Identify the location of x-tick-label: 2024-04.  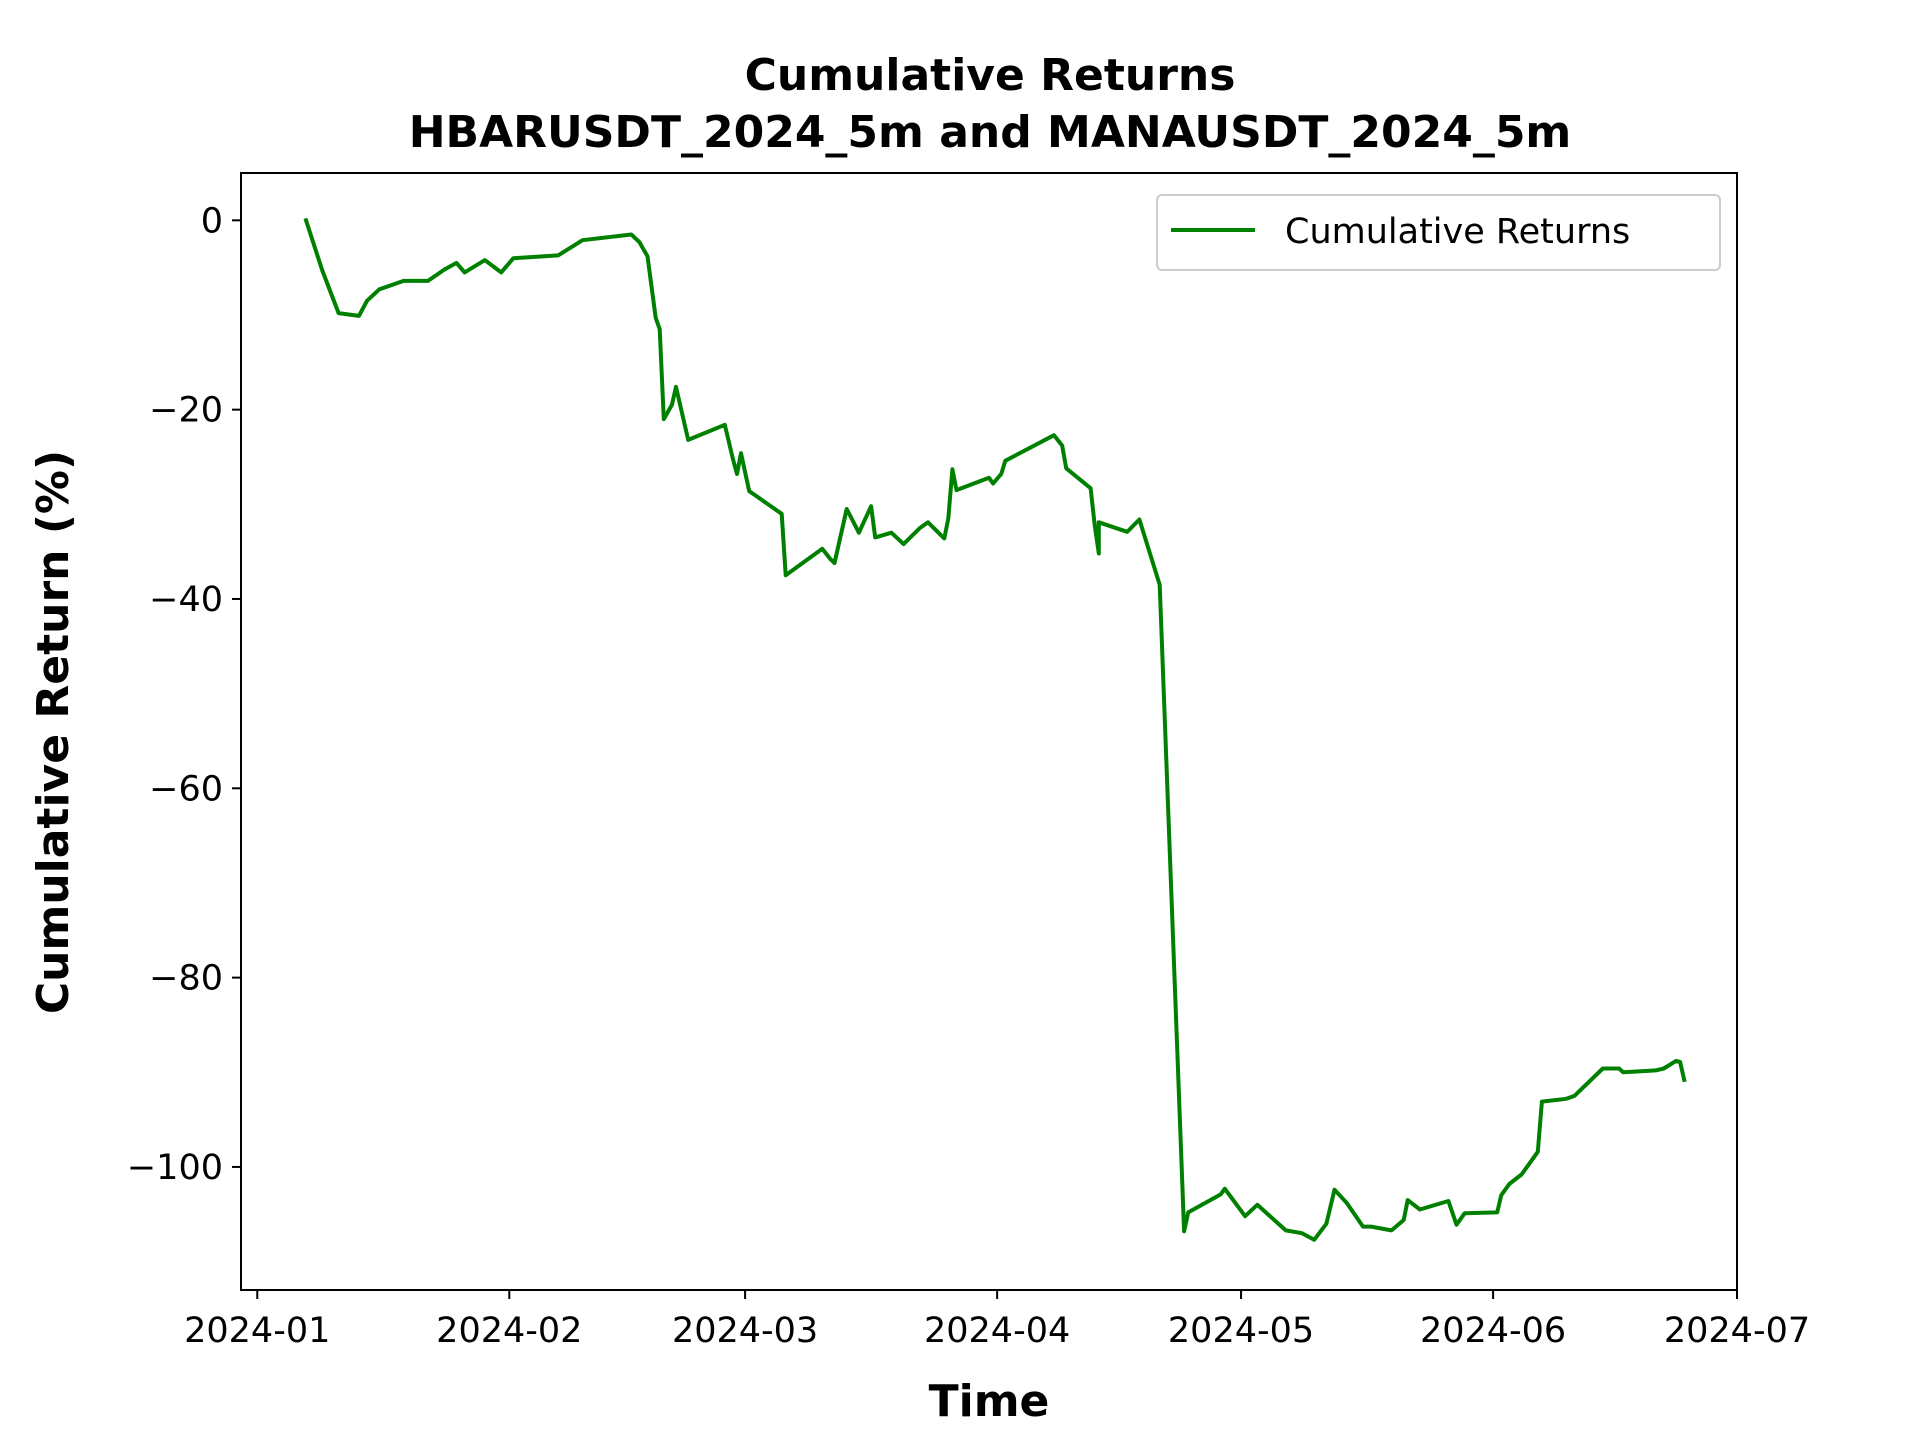
(997, 1331).